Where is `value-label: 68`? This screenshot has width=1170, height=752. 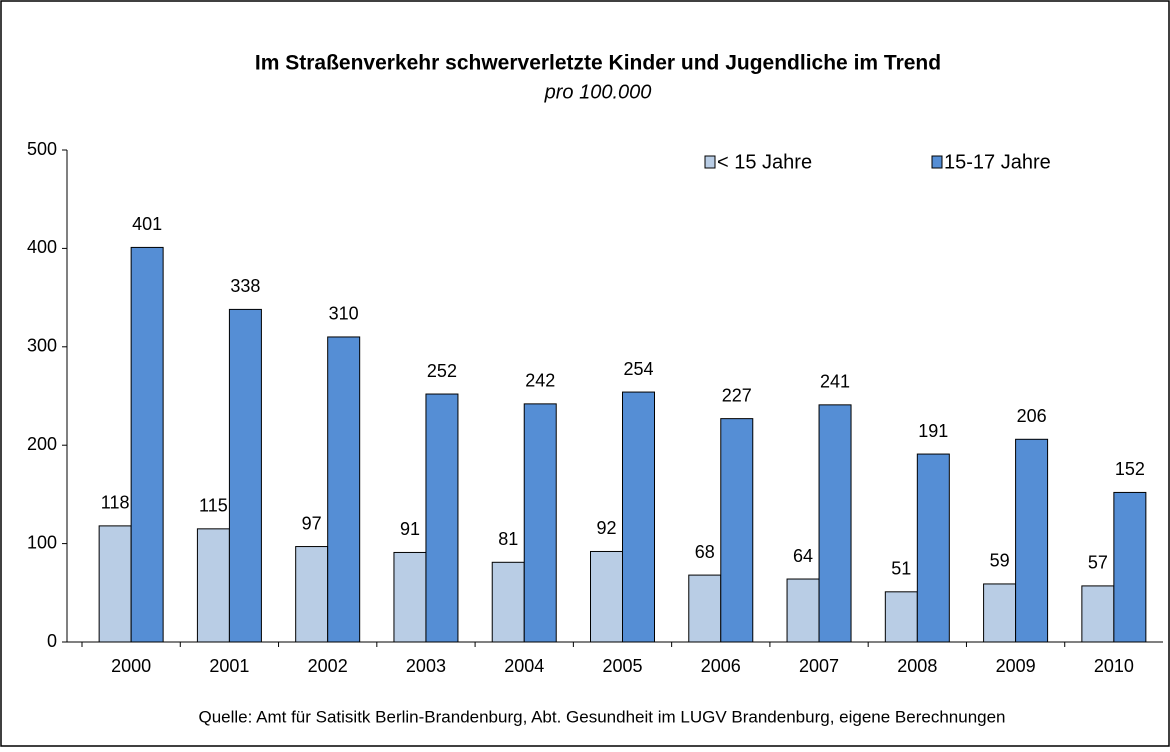
value-label: 68 is located at coordinates (705, 552).